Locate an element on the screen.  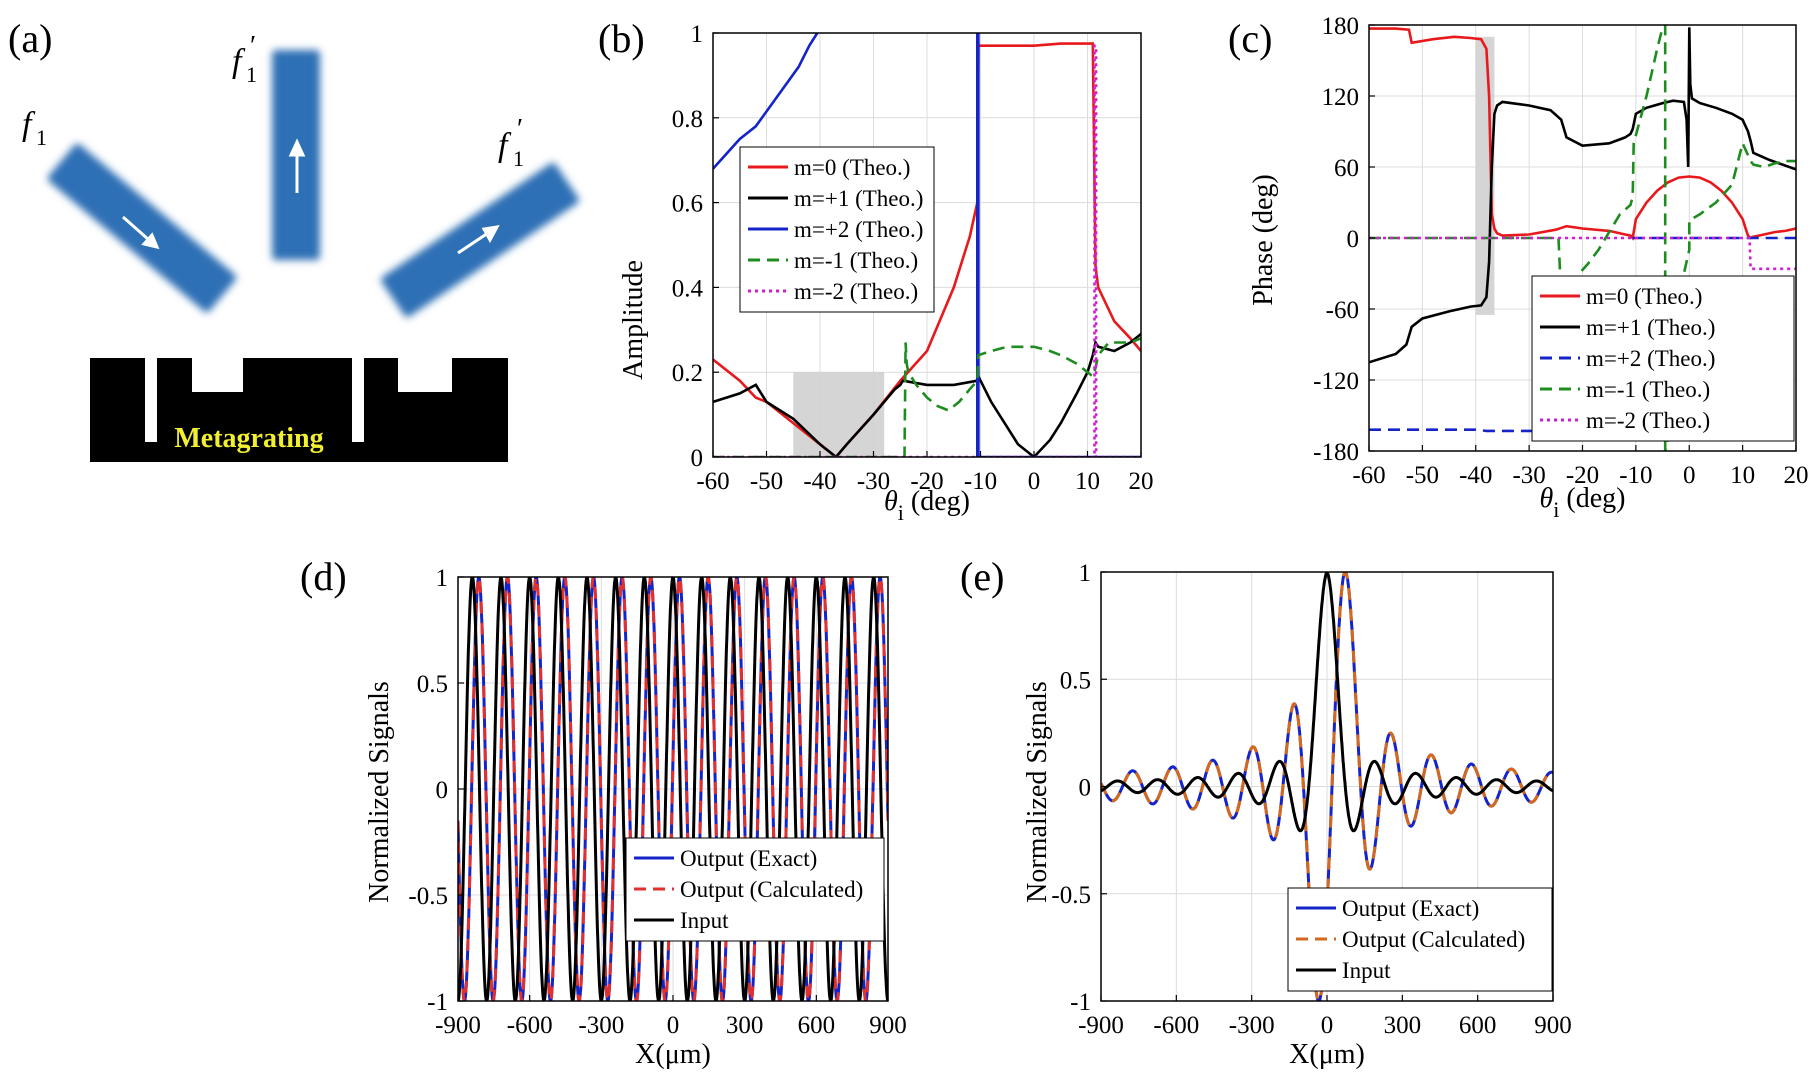
series-output-calculated is located at coordinates (673, 789).